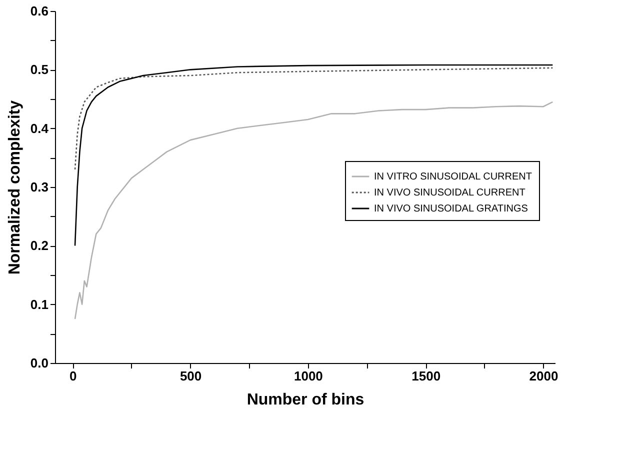 The image size is (643, 464). Describe the element at coordinates (543, 376) in the screenshot. I see `x-tick-label: 2000` at that location.